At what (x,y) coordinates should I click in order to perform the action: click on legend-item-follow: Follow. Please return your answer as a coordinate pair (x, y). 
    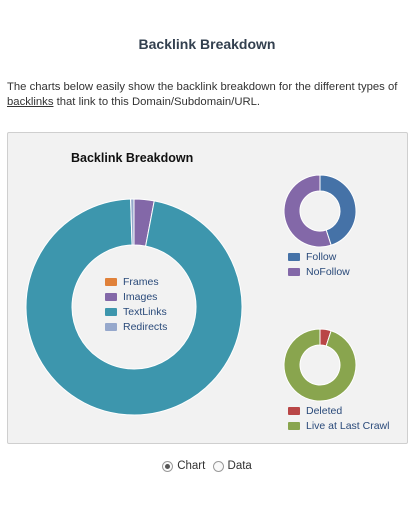
    Looking at the image, I should click on (319, 256).